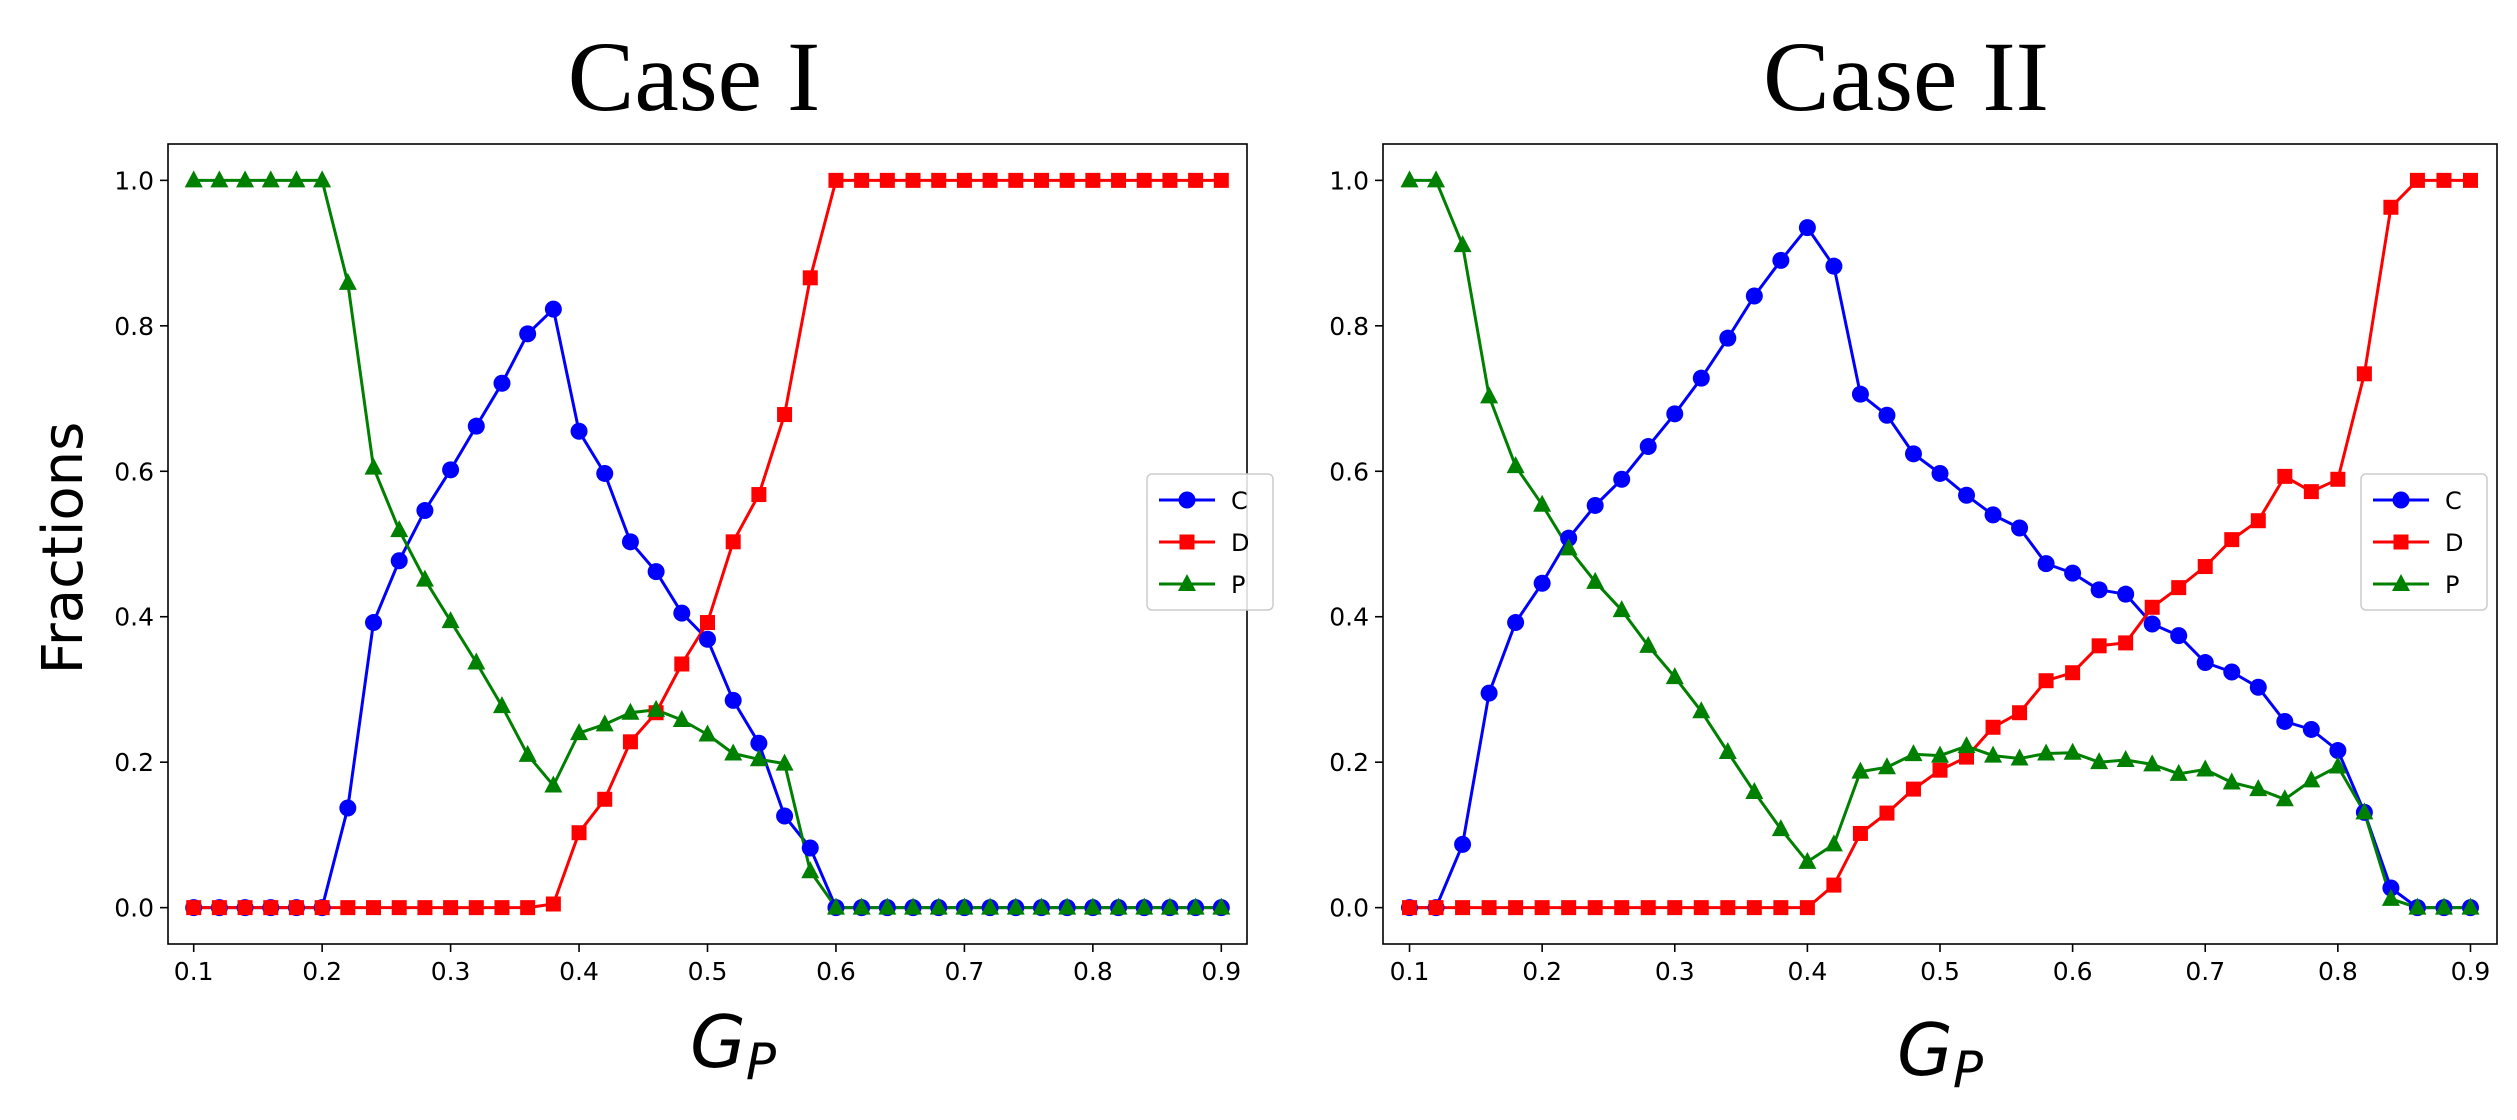  I want to click on case-ii-x-tick-label: 0.1, so click(1410, 971).